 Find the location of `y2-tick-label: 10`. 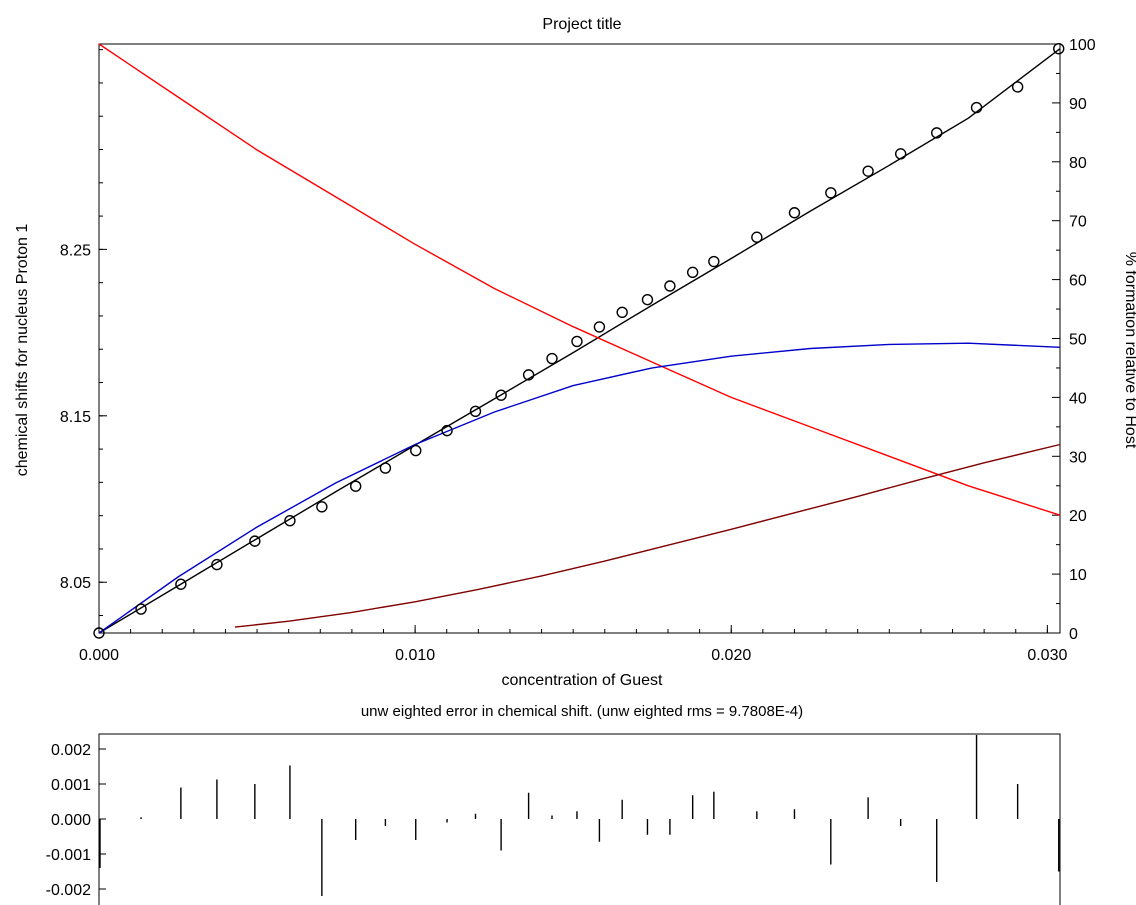

y2-tick-label: 10 is located at coordinates (1078, 575).